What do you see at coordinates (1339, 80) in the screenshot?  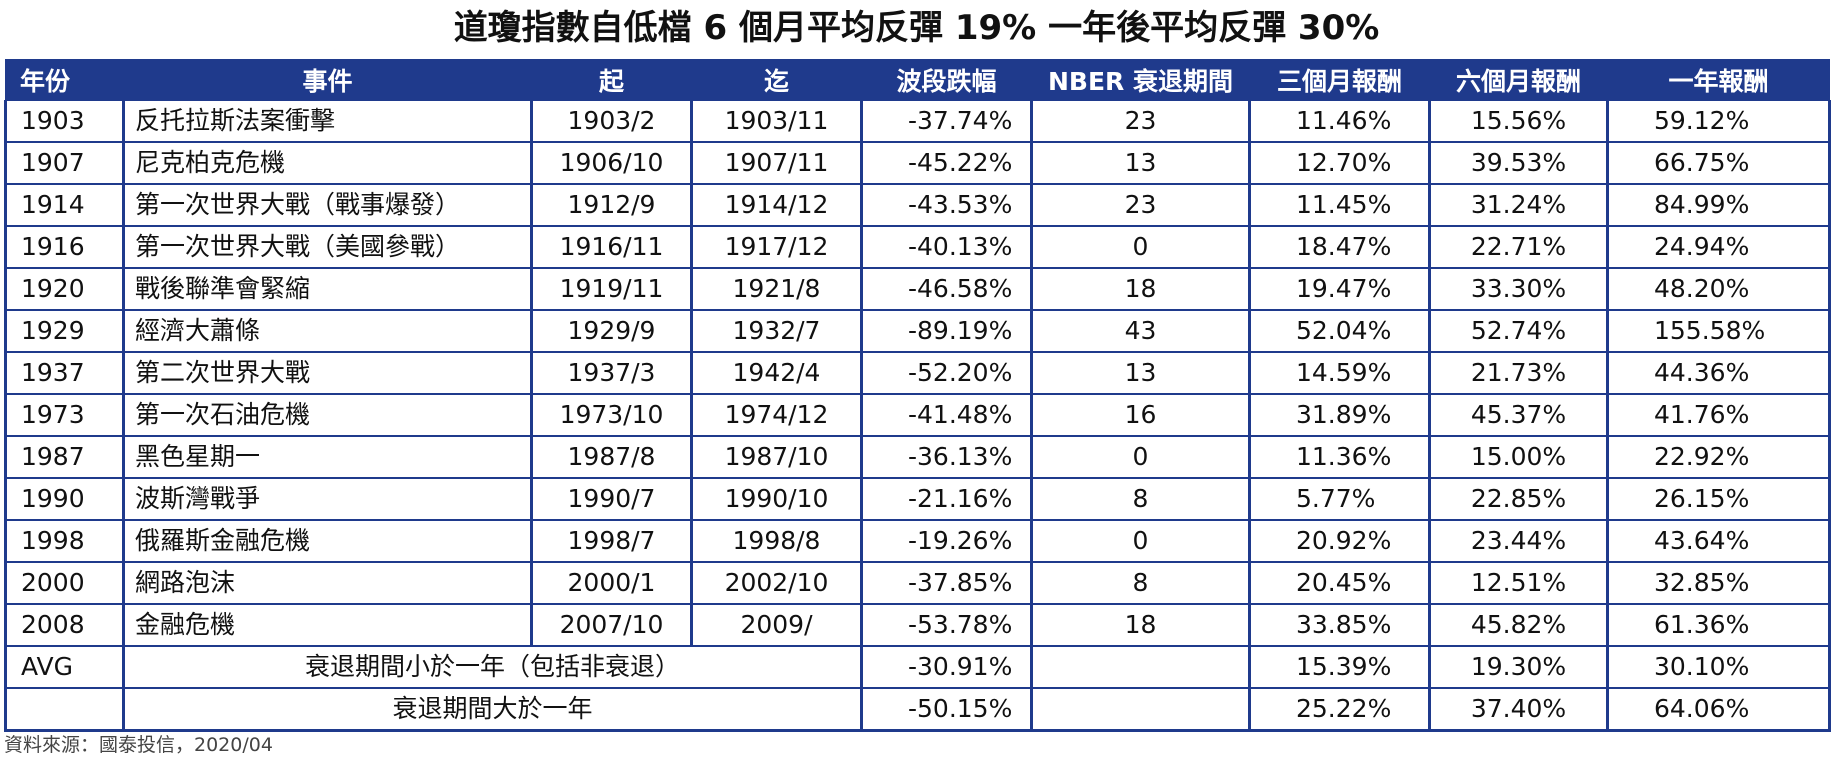 I see `column-header-return-3m: 三個月報酬` at bounding box center [1339, 80].